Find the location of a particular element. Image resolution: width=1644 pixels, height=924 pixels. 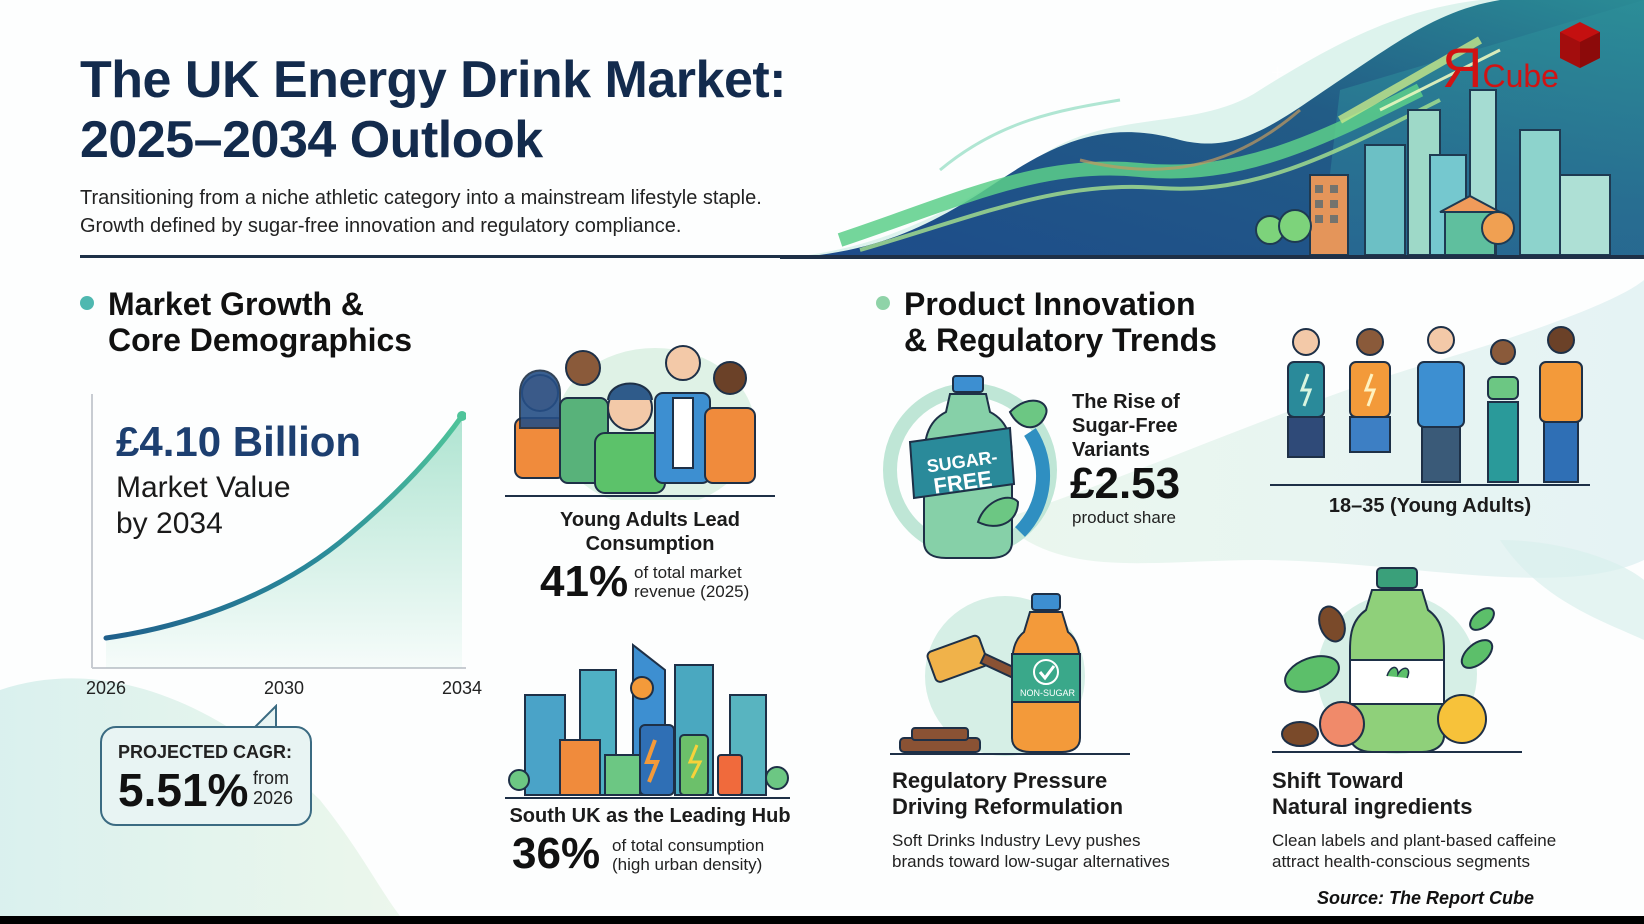

sugar-free-bottle-illustration: SUGAR- FREE is located at coordinates (970, 467).